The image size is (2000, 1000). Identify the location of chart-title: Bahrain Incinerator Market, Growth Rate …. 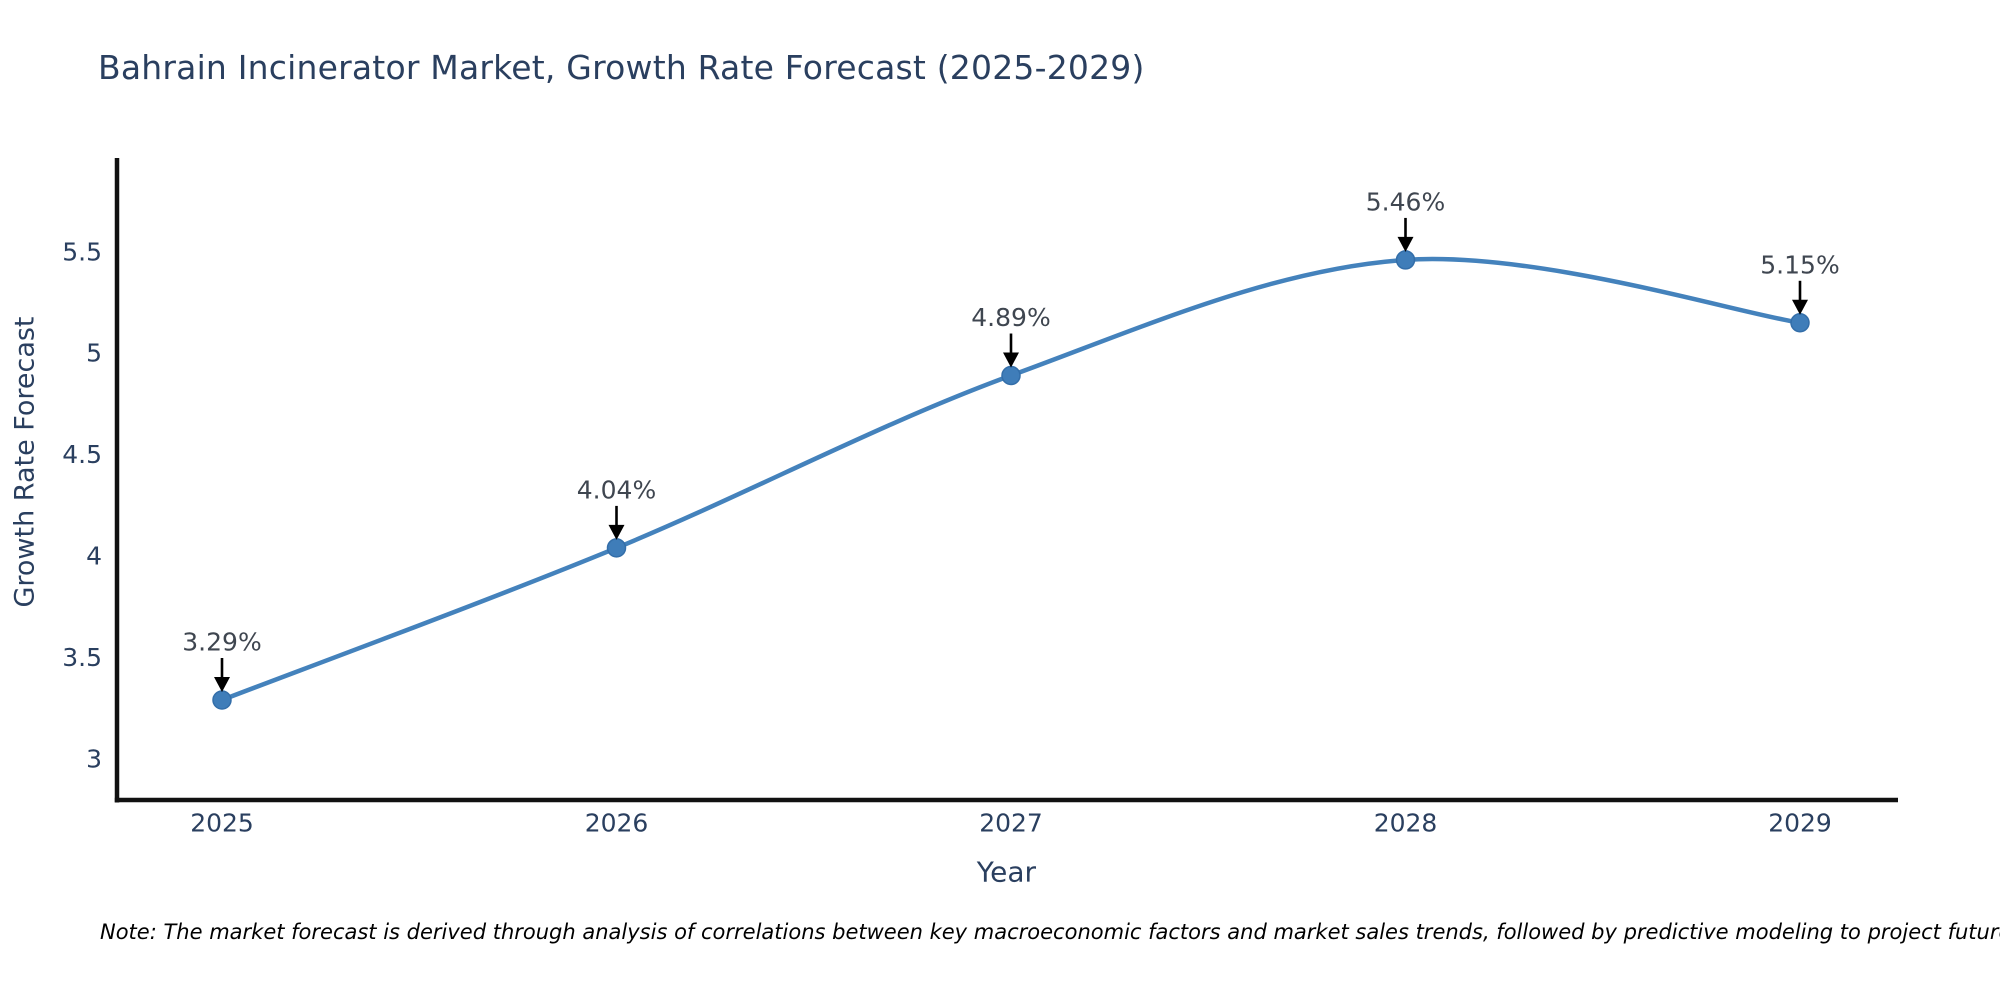
(621, 67).